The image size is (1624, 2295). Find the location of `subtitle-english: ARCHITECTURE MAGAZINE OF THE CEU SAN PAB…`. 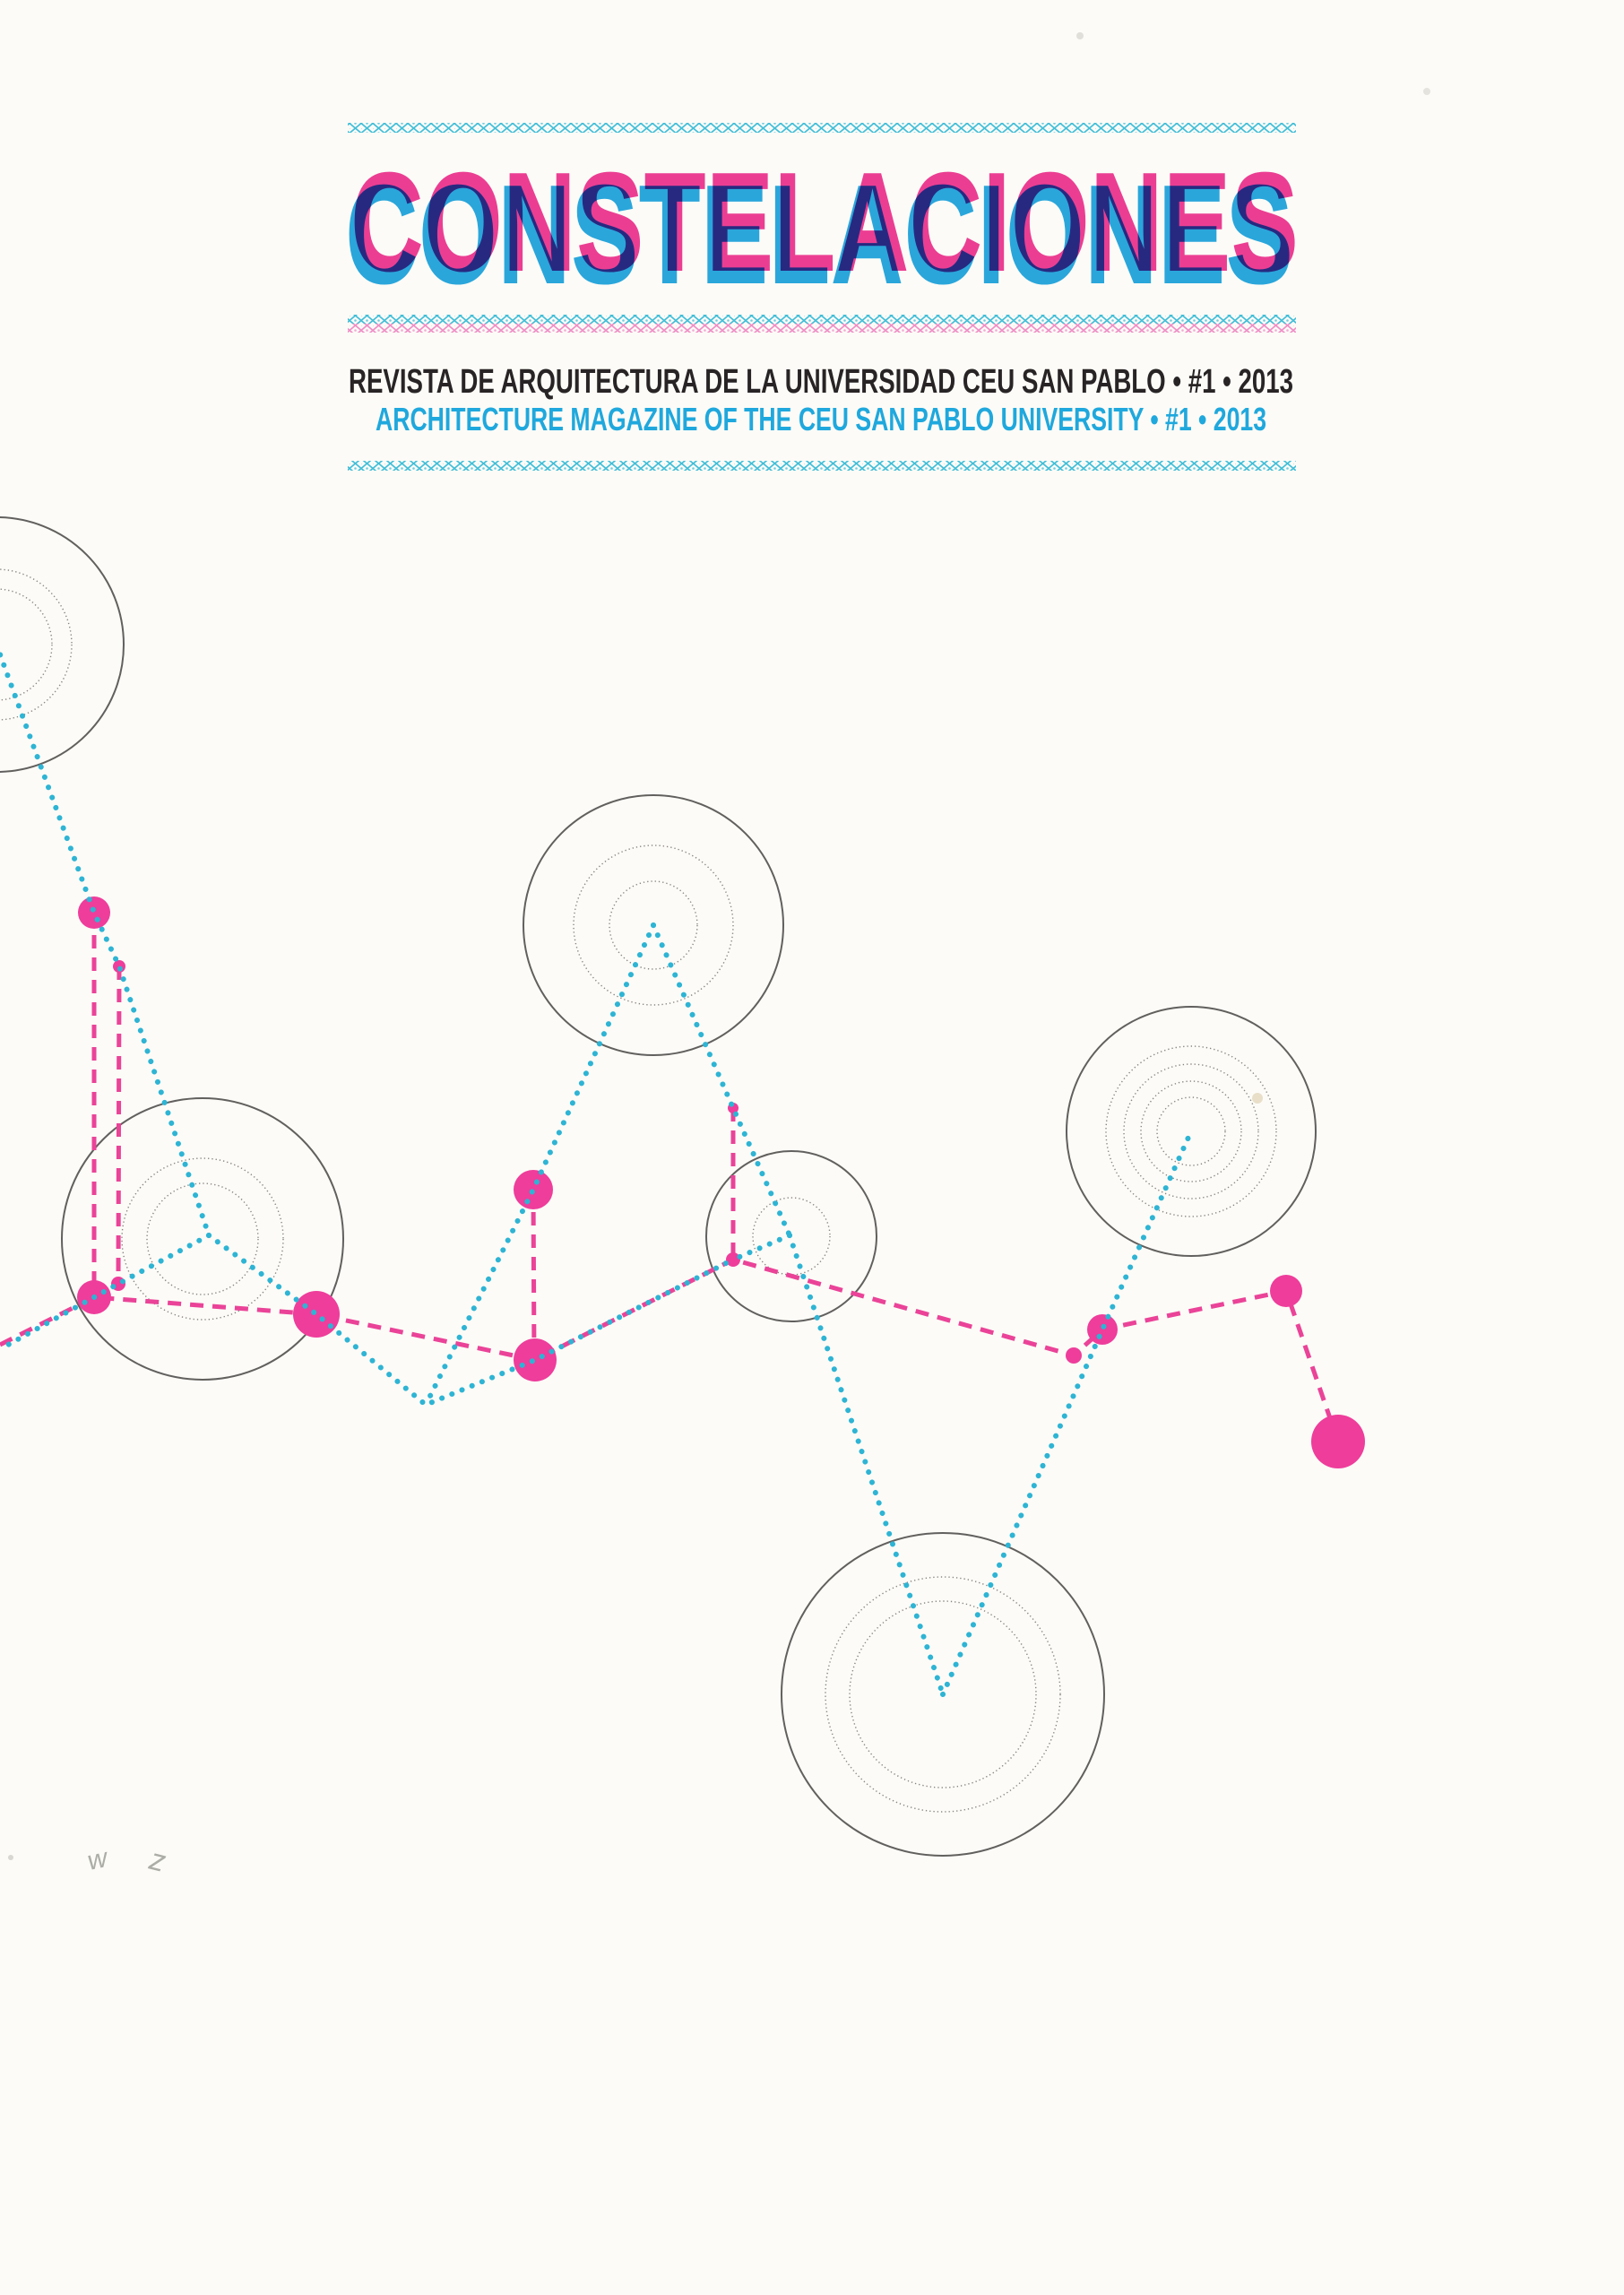

subtitle-english: ARCHITECTURE MAGAZINE OF THE CEU SAN PAB… is located at coordinates (821, 419).